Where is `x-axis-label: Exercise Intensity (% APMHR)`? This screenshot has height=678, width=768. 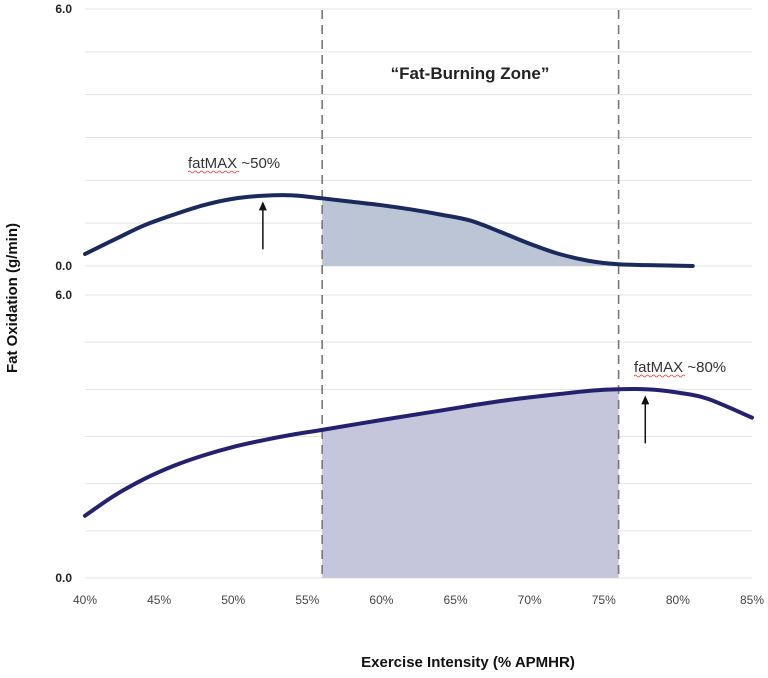 x-axis-label: Exercise Intensity (% APMHR) is located at coordinates (468, 662).